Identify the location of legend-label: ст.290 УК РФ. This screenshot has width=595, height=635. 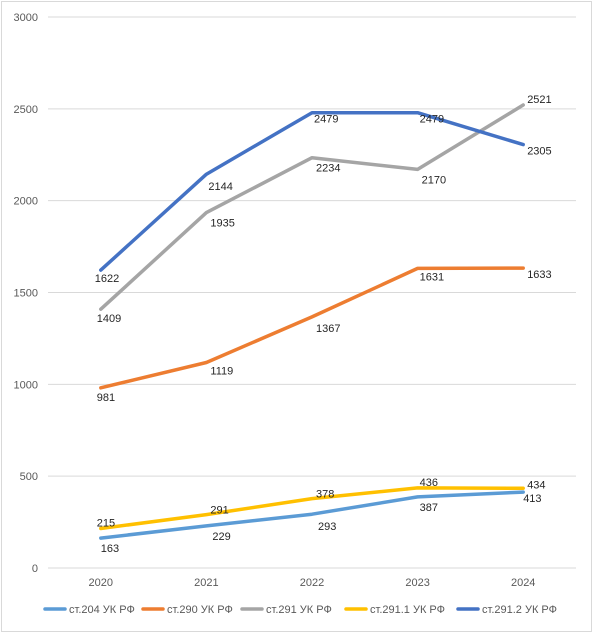
(200, 610).